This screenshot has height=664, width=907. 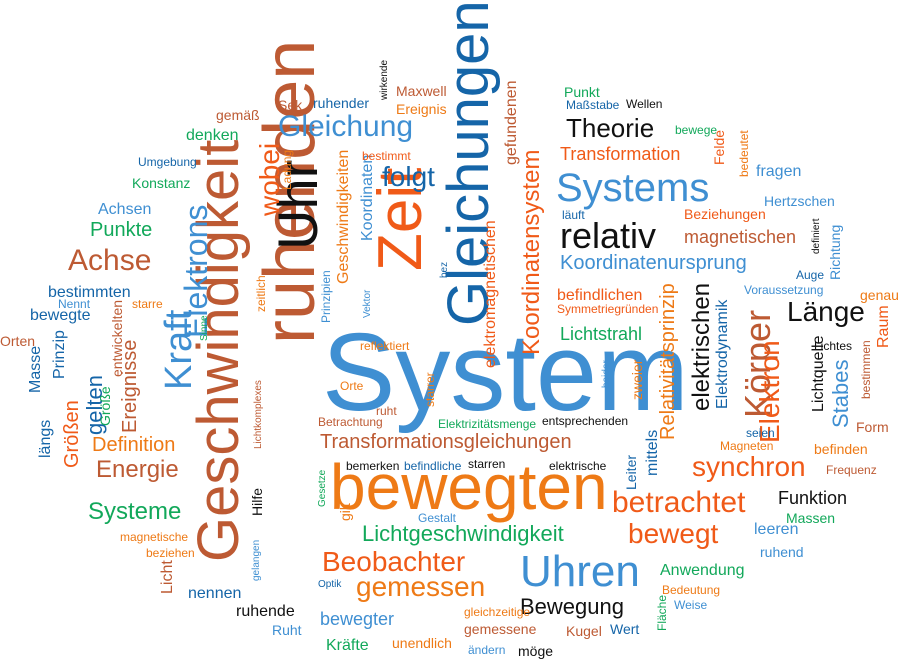 I want to click on word-prinzip: Prinzip, so click(x=59, y=354).